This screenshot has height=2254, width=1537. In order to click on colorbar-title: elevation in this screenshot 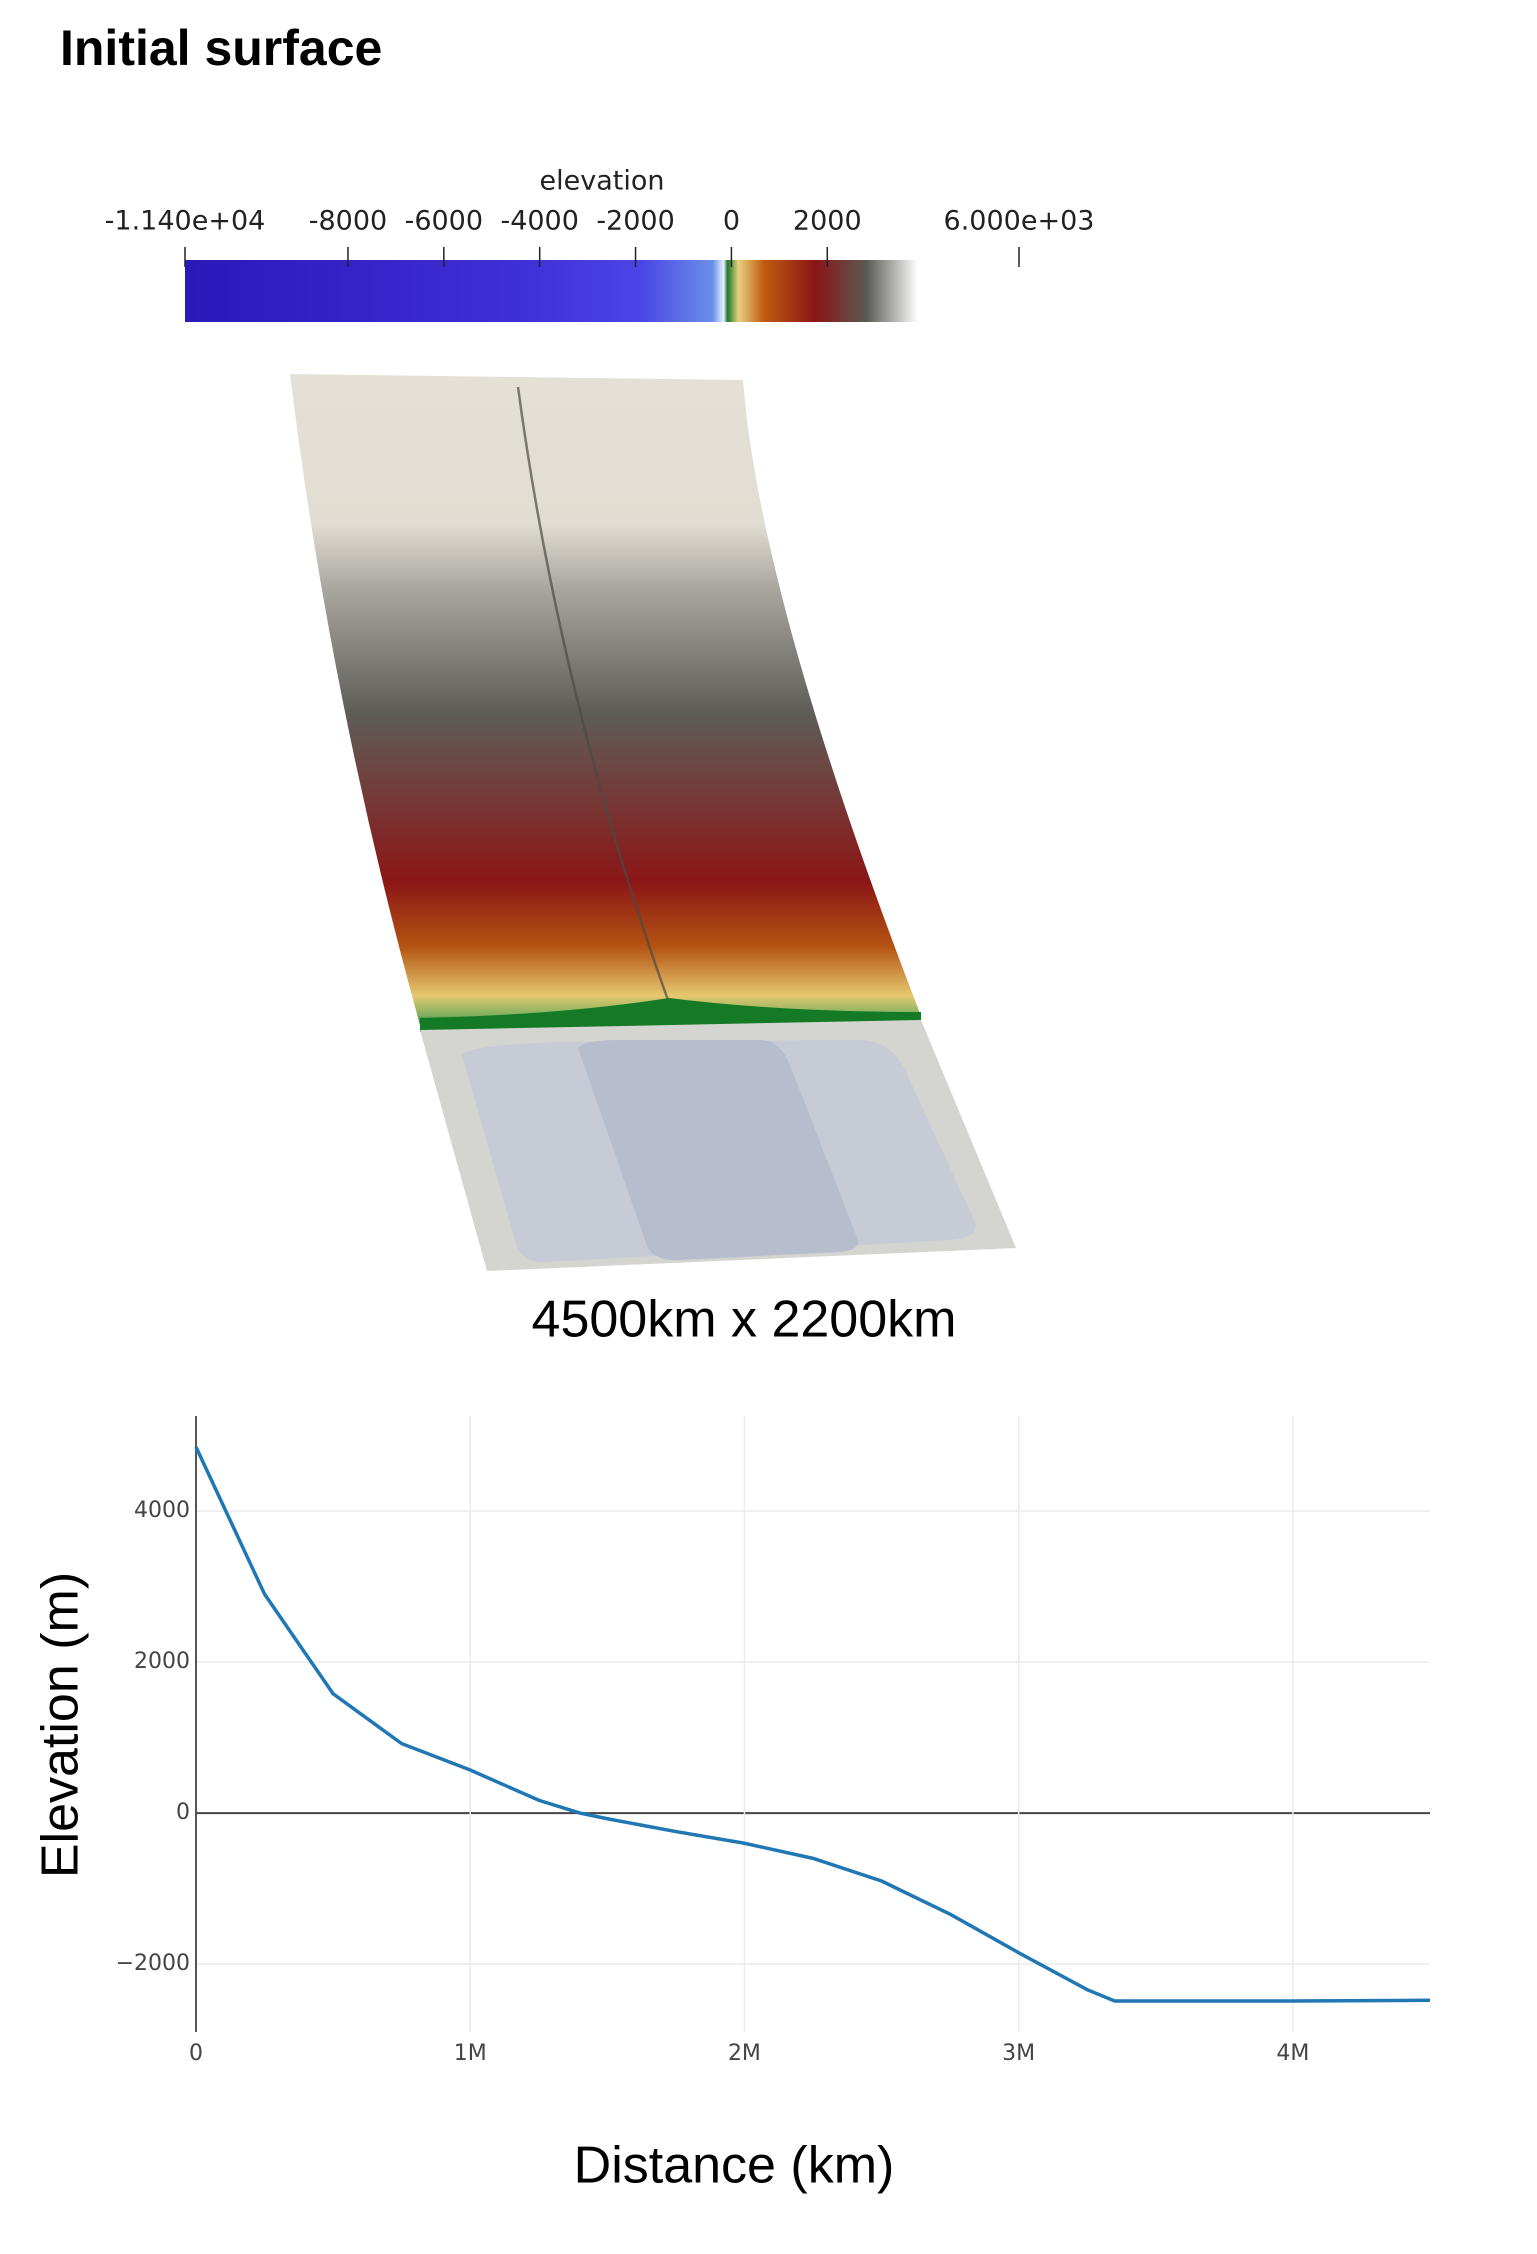, I will do `click(602, 181)`.